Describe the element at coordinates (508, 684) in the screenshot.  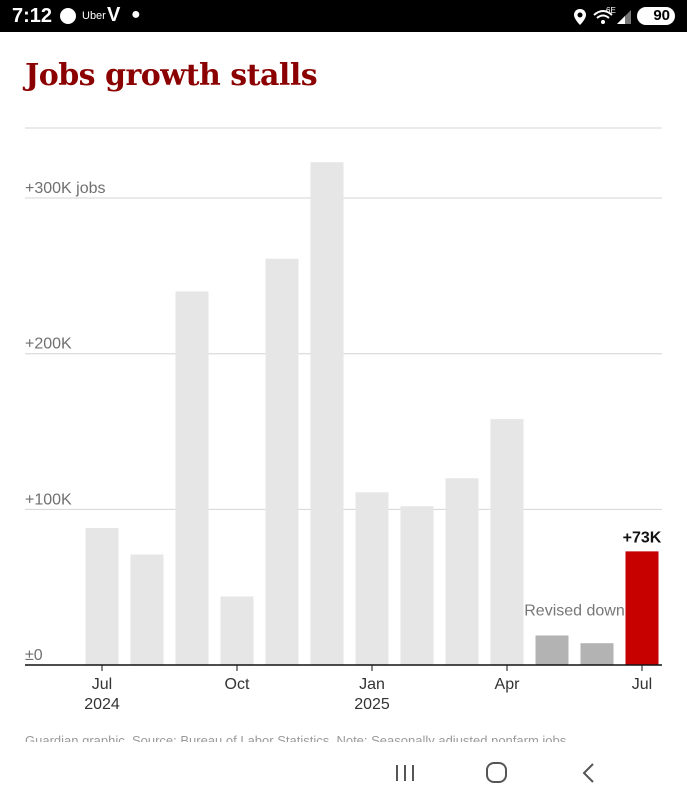
I see `x-tick-label: Apr` at that location.